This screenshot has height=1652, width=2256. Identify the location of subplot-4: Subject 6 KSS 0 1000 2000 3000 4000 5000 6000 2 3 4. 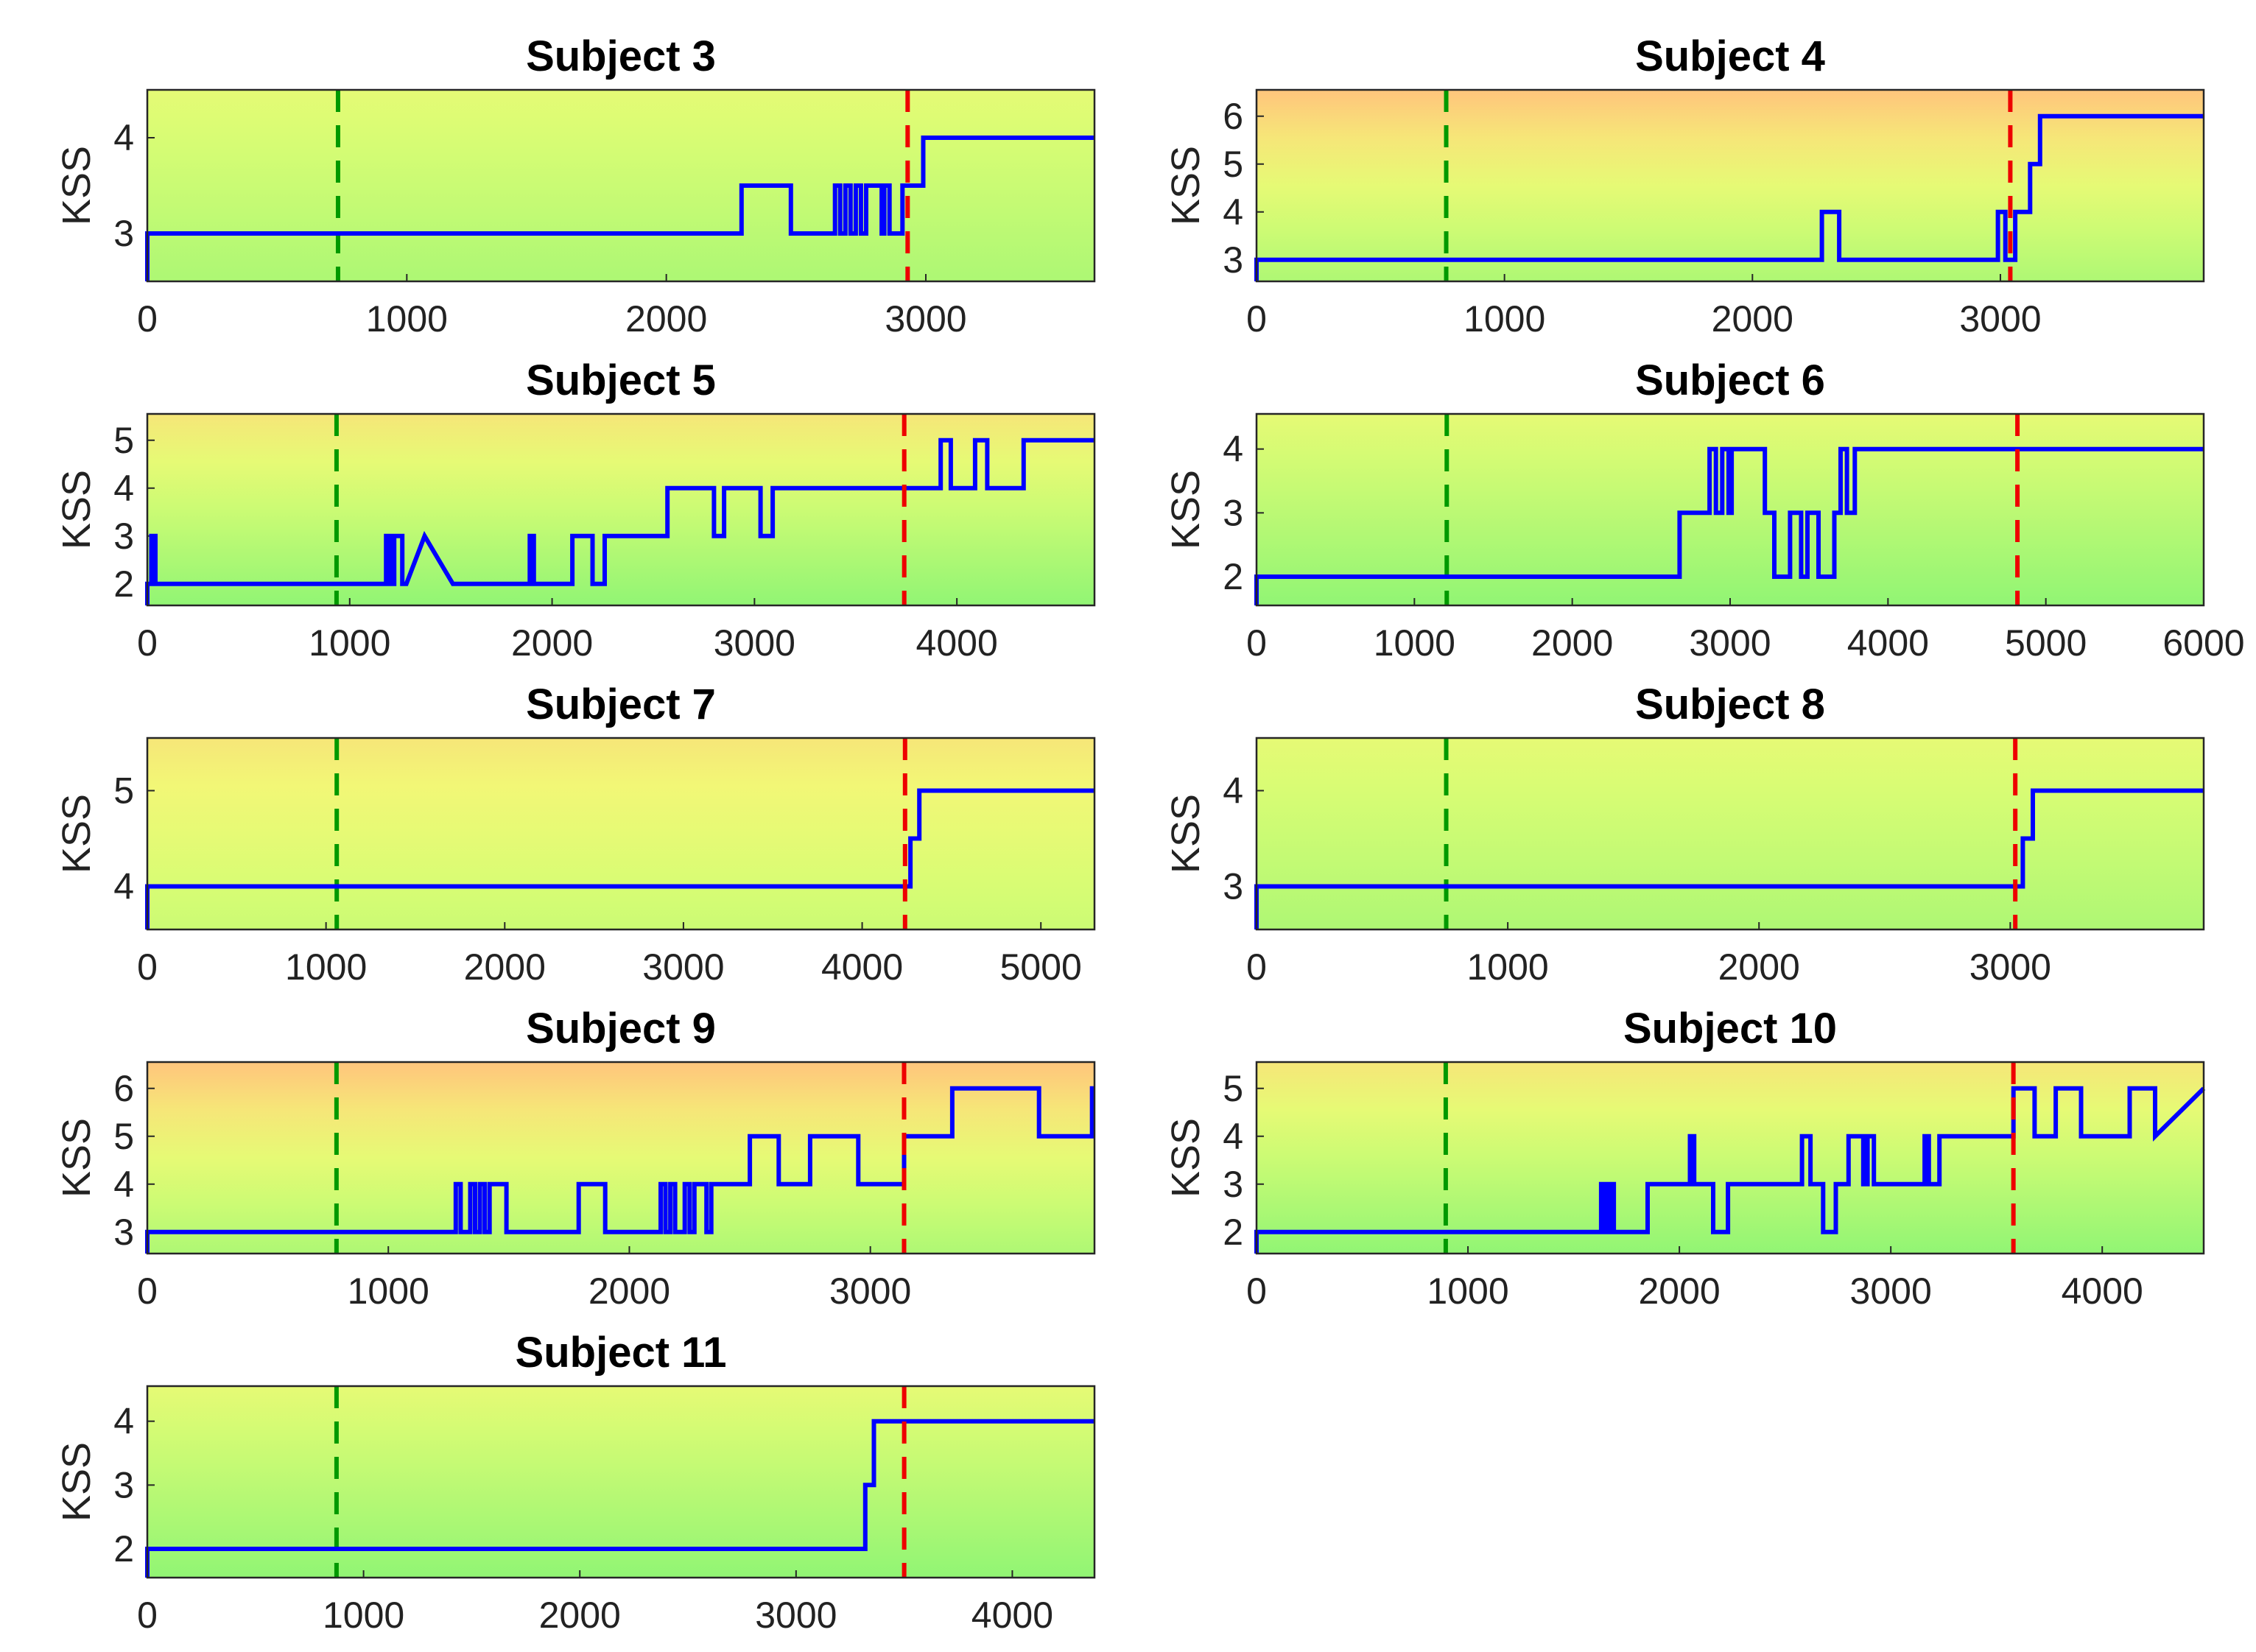
(1704, 510).